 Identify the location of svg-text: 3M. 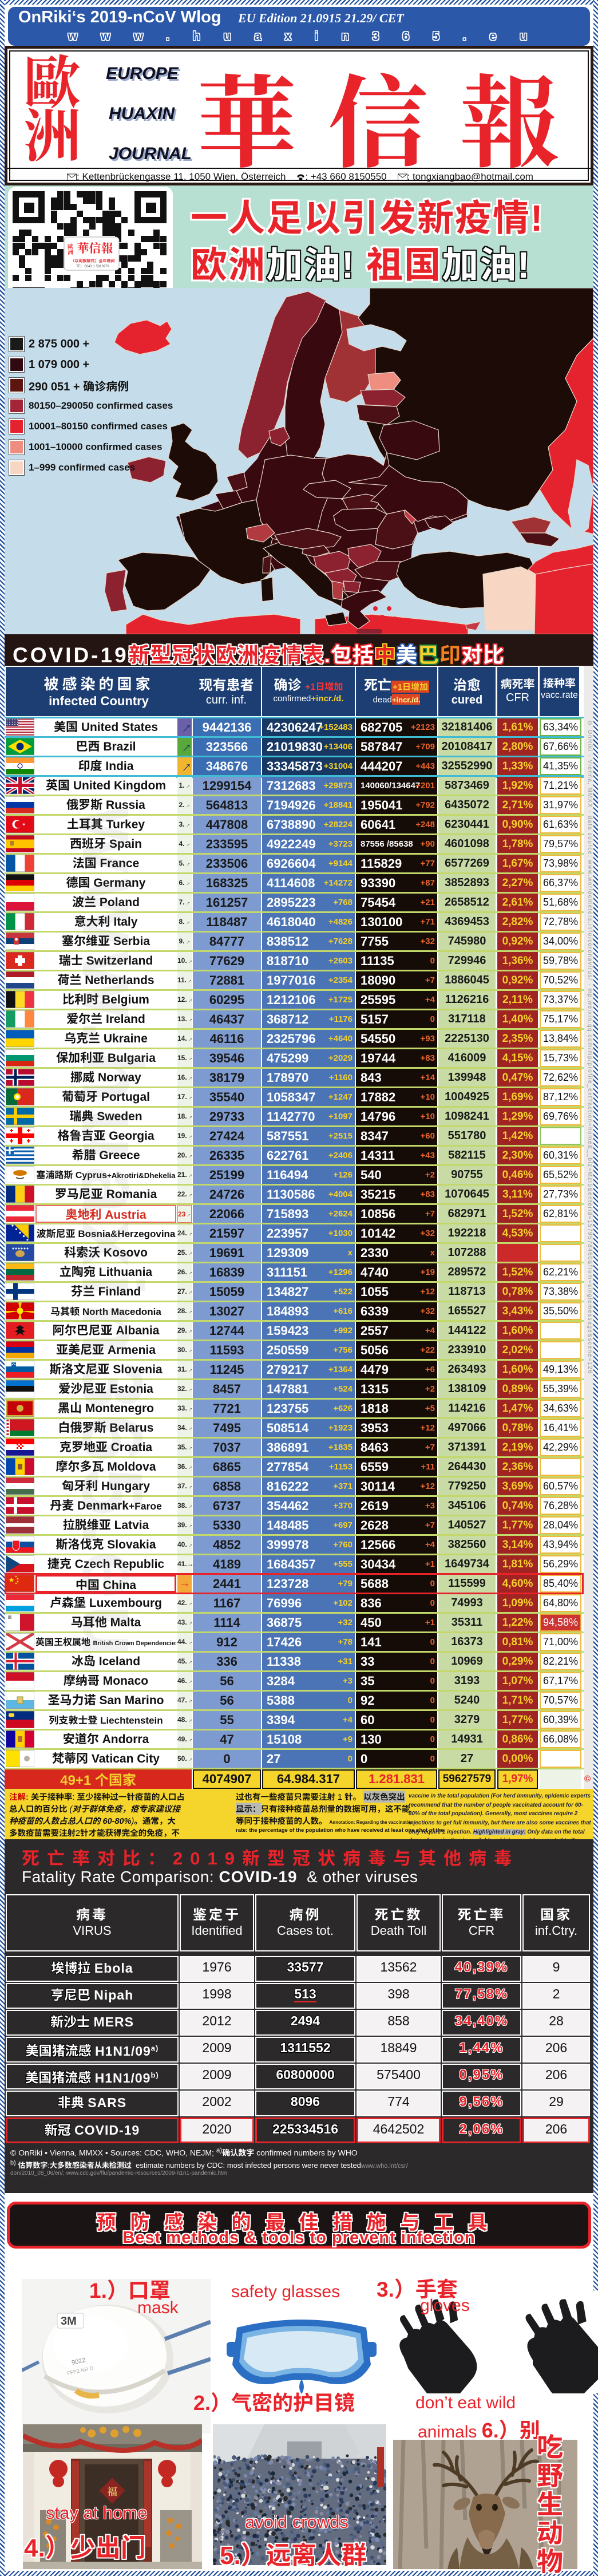
(69, 2321).